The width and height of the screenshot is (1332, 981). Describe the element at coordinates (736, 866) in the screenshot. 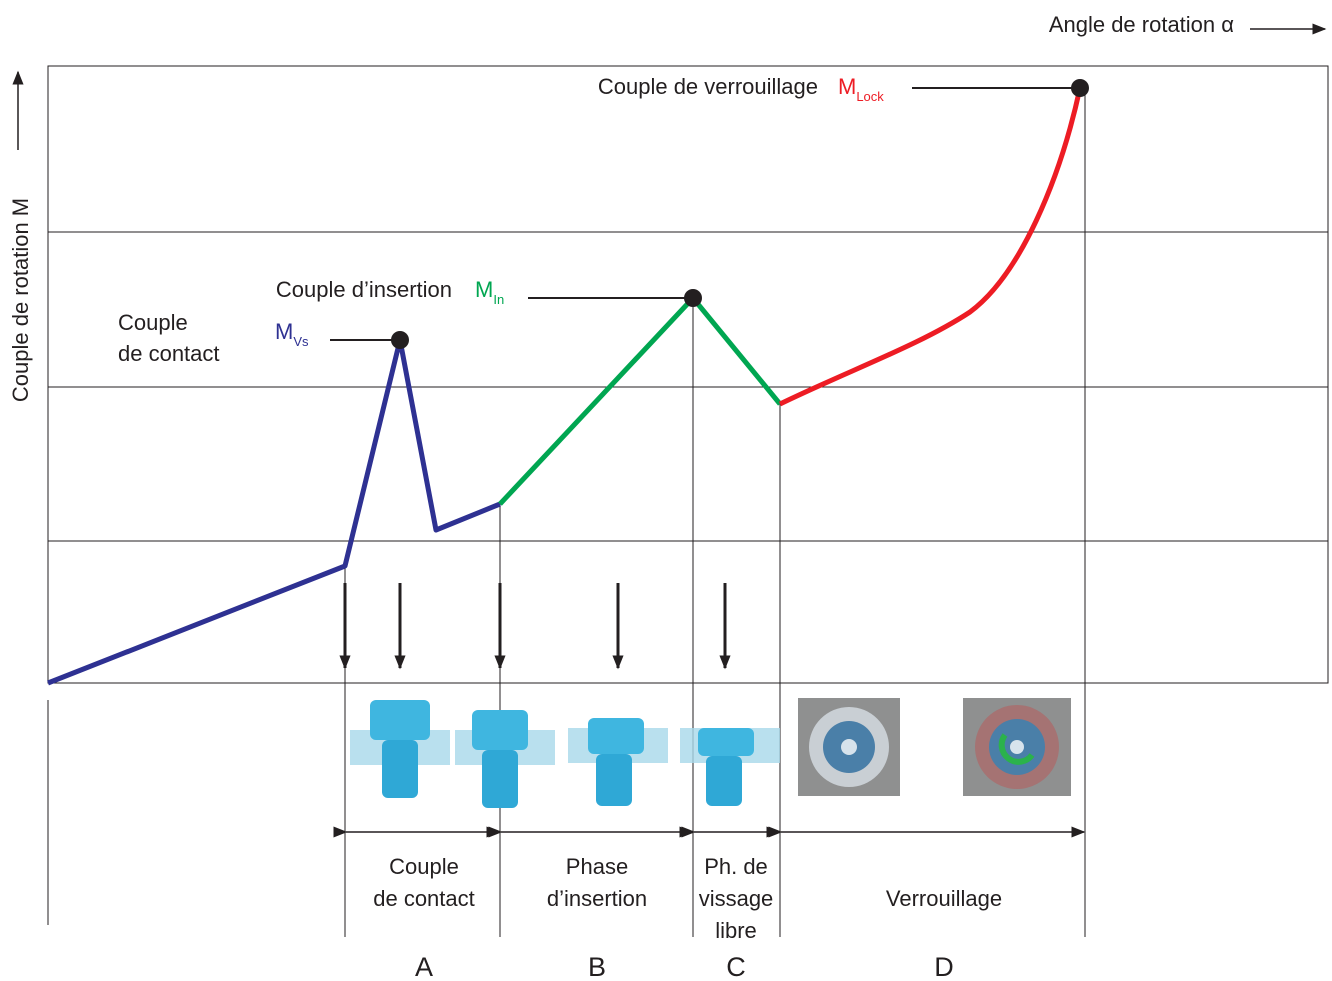

I see `phase-label: Ph. de` at that location.